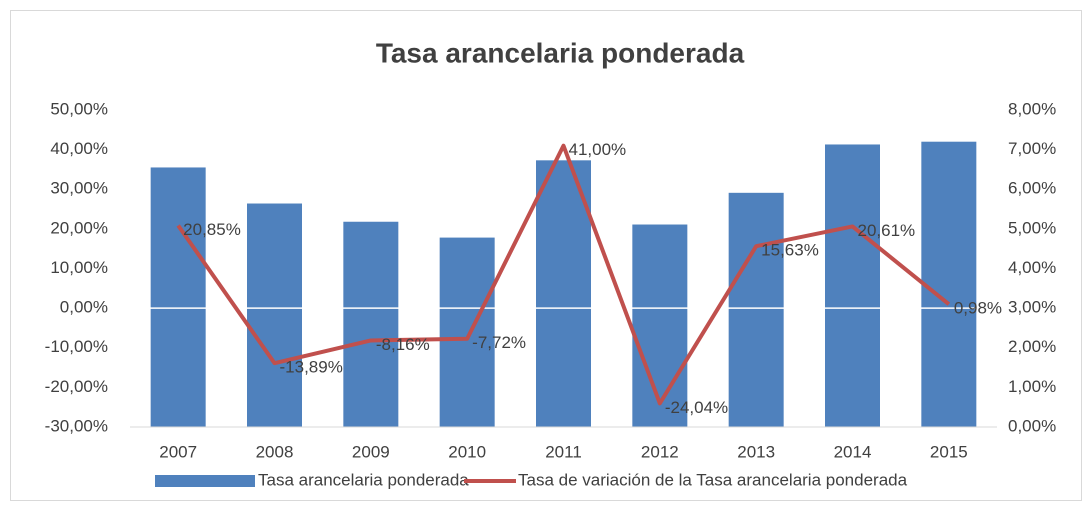 This screenshot has height=511, width=1092. I want to click on y2-tick-label: 5,00%, so click(1032, 227).